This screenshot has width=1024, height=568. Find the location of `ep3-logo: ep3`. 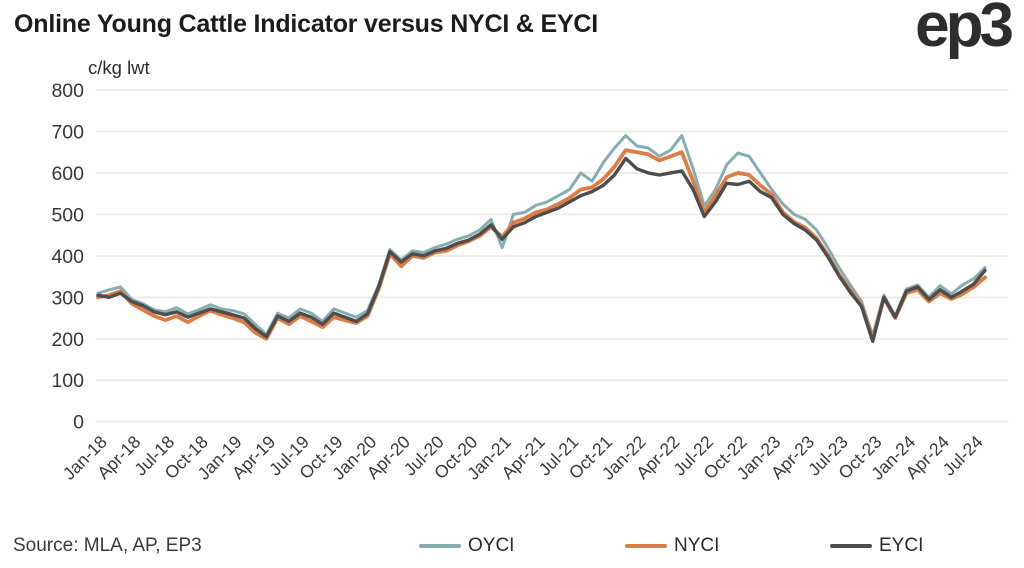

ep3-logo: ep3 is located at coordinates (964, 30).